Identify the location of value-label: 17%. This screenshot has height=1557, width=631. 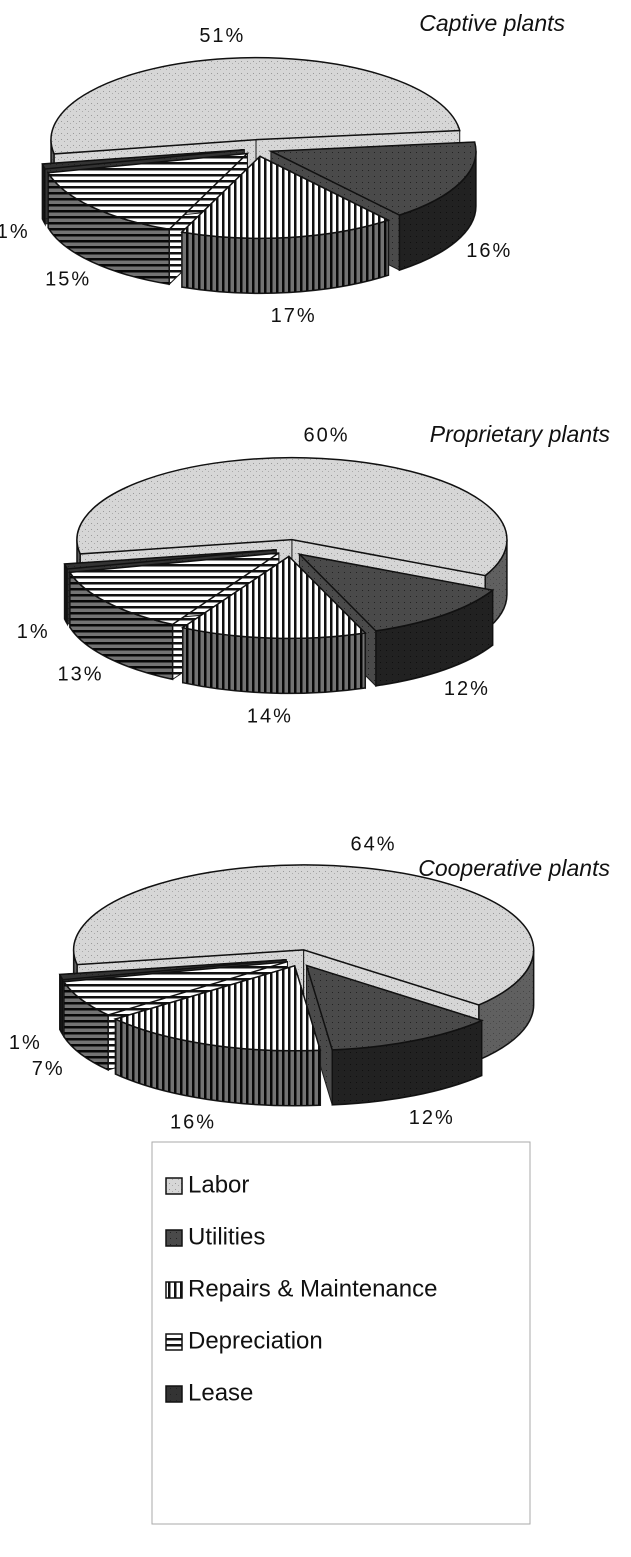
(294, 316).